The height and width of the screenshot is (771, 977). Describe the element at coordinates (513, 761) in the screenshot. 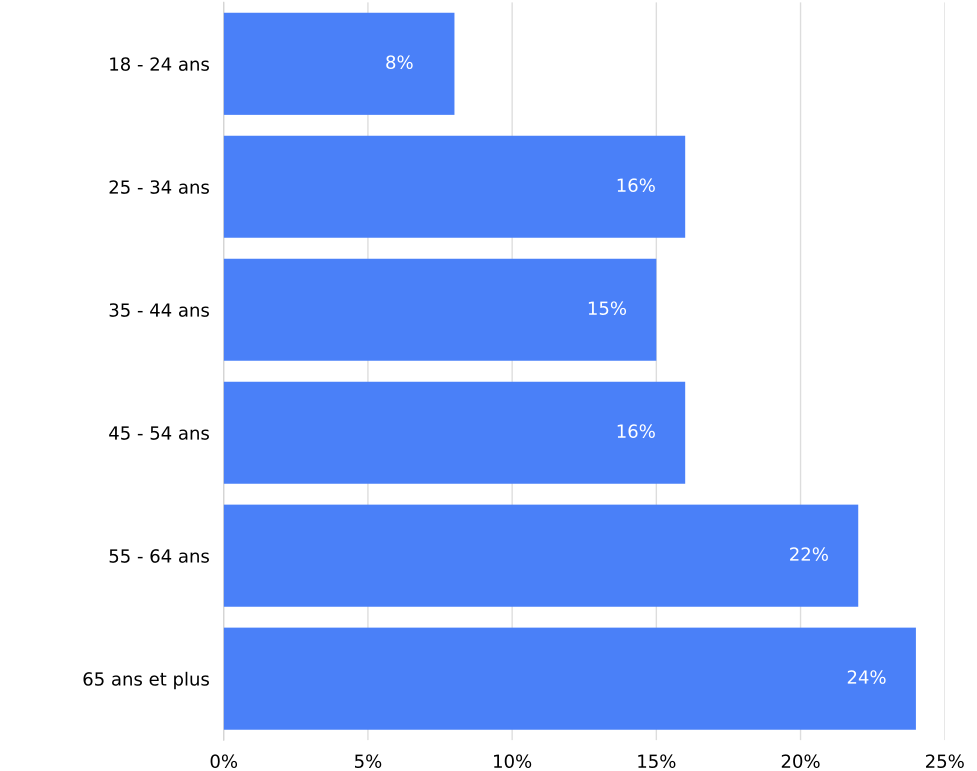

I see `x-tick-label: 10%` at that location.